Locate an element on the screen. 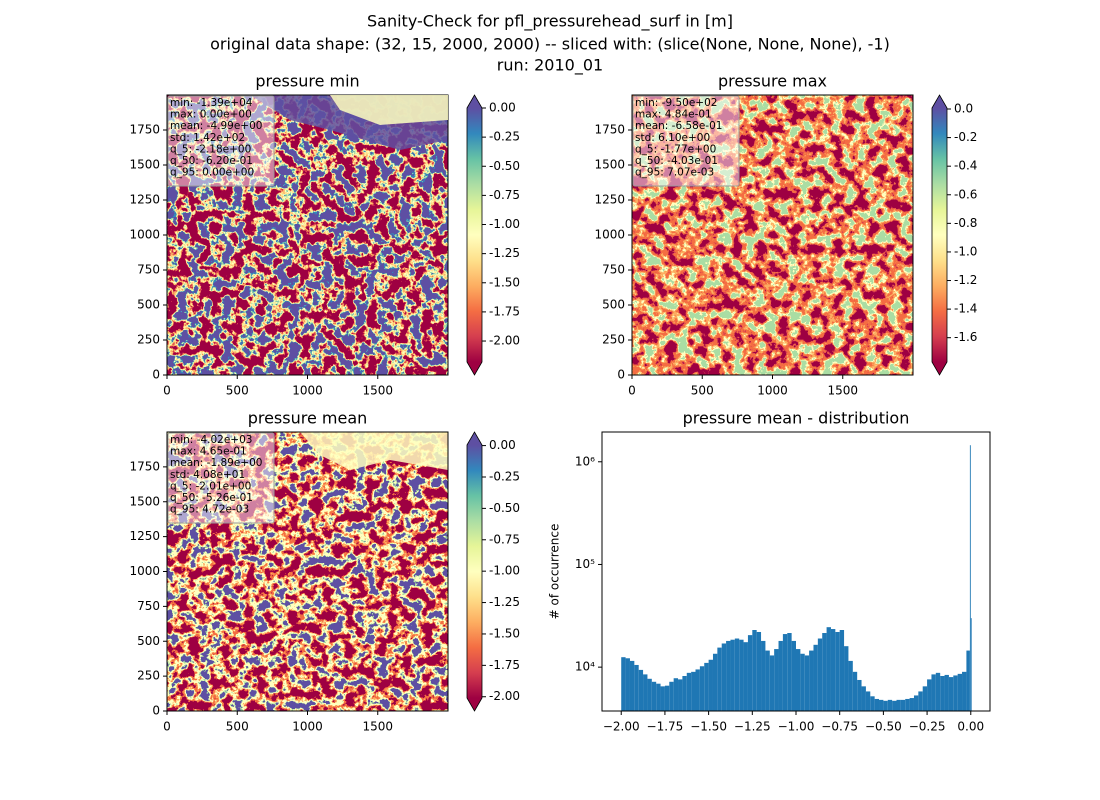 The height and width of the screenshot is (800, 1100). stats-line: q_95: 4.72e-03 is located at coordinates (209, 510).